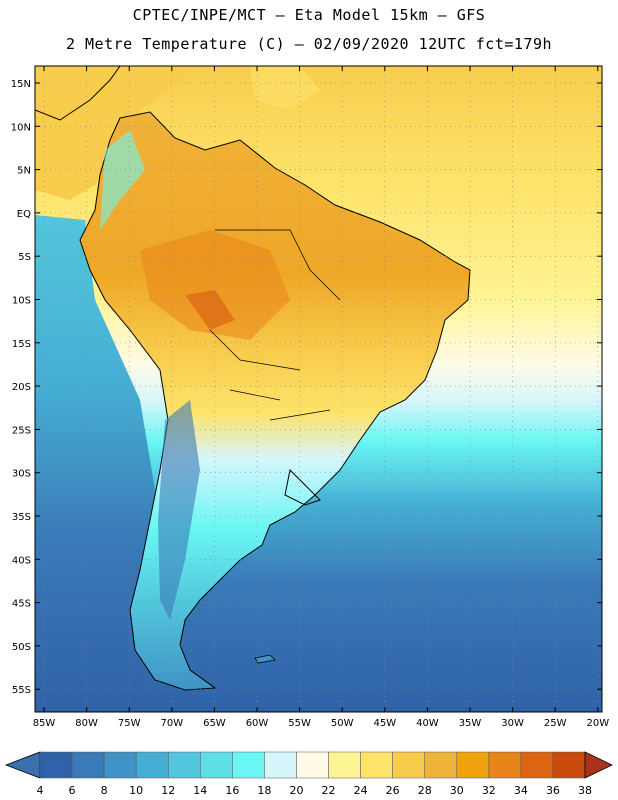 This screenshot has width=618, height=800. What do you see at coordinates (24, 171) in the screenshot?
I see `lat-label: 5N` at bounding box center [24, 171].